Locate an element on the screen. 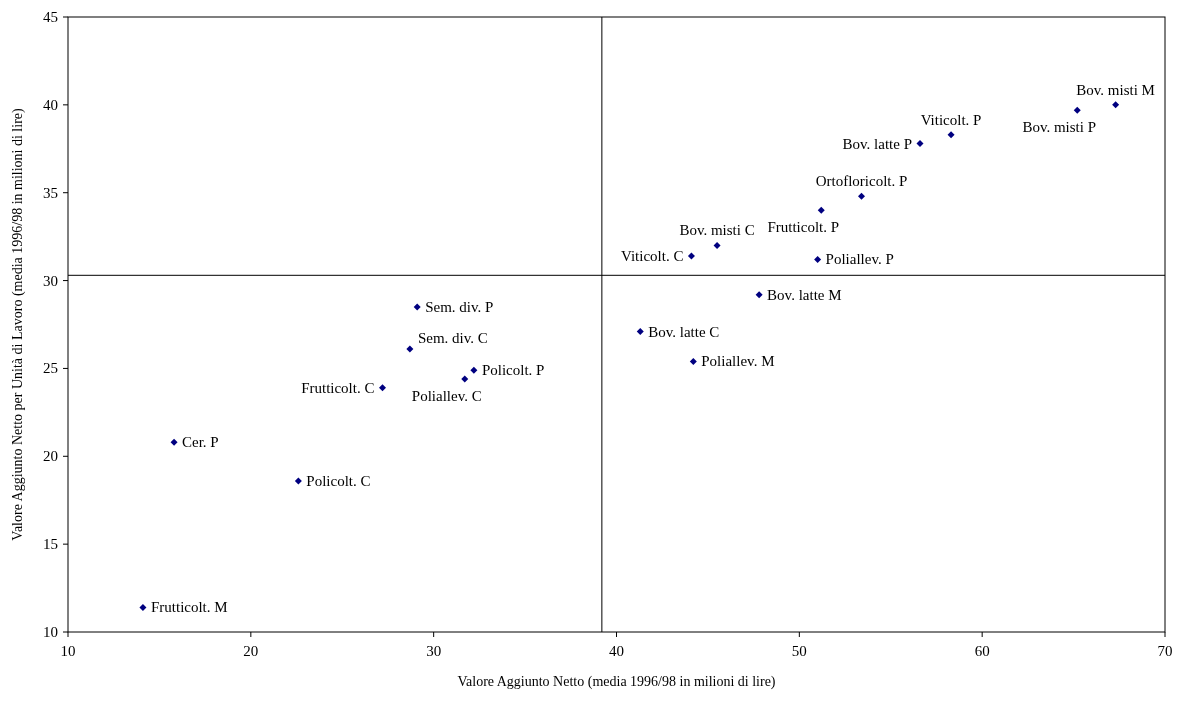  annotation: Frutticolt. C is located at coordinates (338, 387).